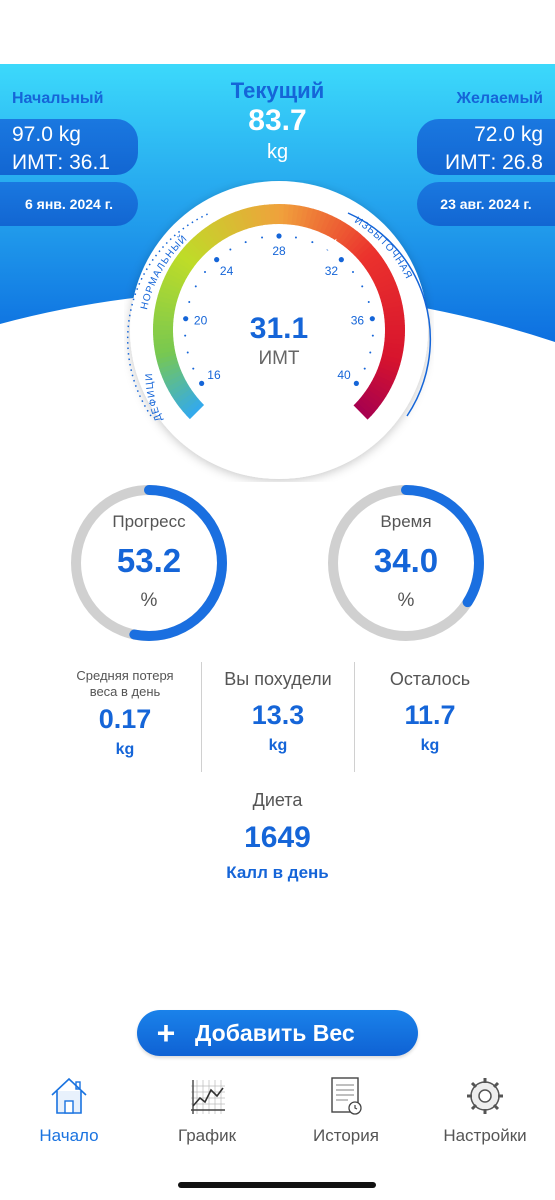 This screenshot has height=1200, width=555. Describe the element at coordinates (149, 600) in the screenshot. I see `progress-unit: %` at that location.